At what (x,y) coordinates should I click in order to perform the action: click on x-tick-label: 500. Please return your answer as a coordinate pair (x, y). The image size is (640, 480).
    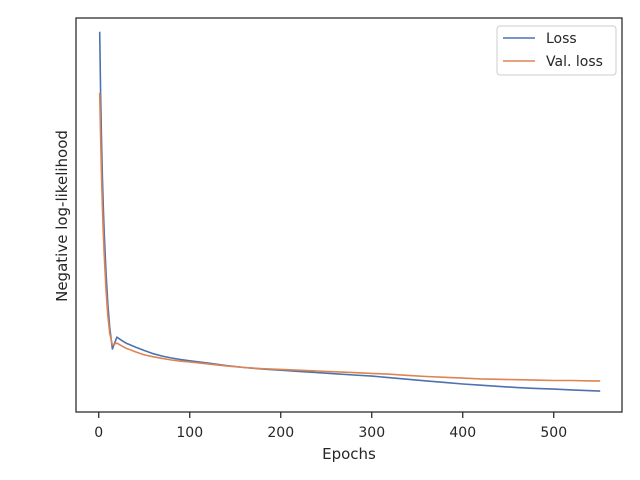
    Looking at the image, I should click on (553, 433).